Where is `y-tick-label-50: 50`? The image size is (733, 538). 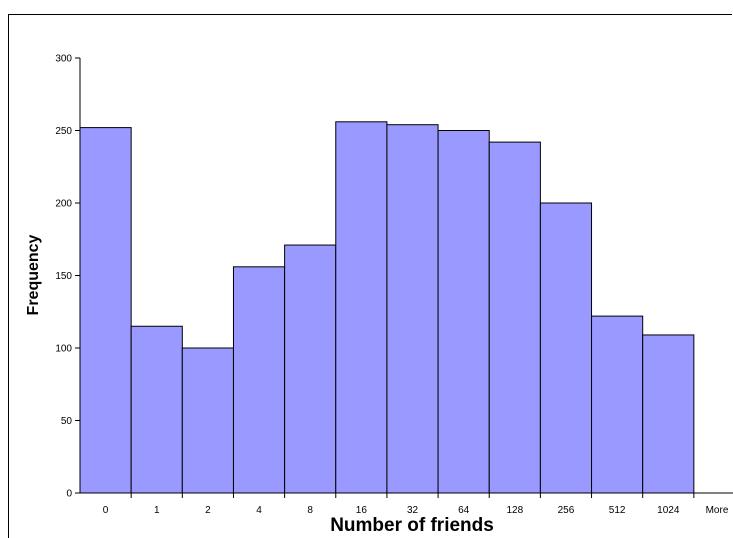
y-tick-label-50: 50 is located at coordinates (67, 421).